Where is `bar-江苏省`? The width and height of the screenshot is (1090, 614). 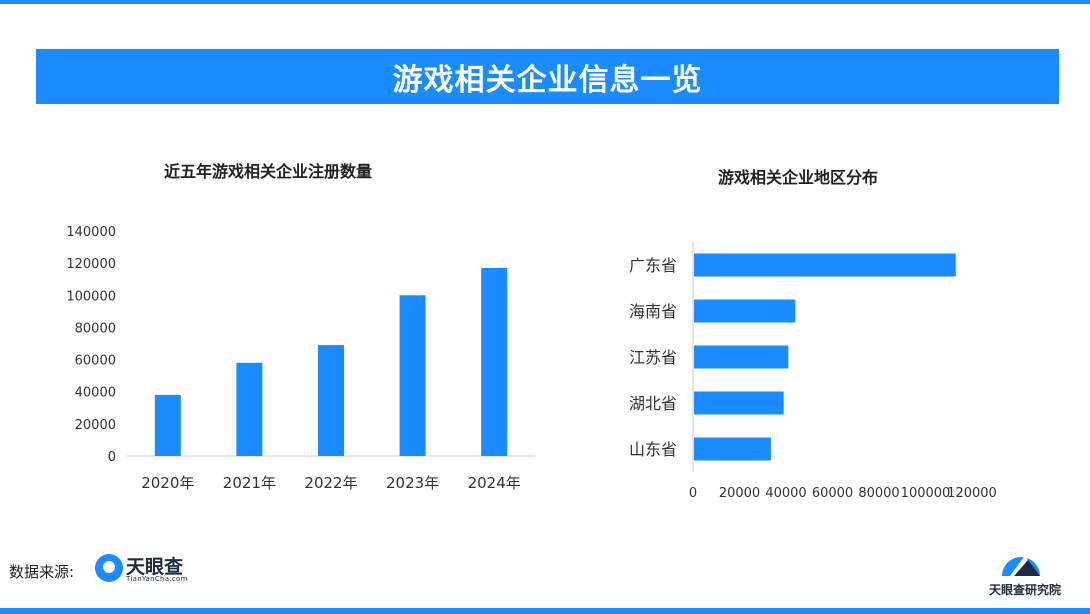
bar-江苏省 is located at coordinates (741, 357).